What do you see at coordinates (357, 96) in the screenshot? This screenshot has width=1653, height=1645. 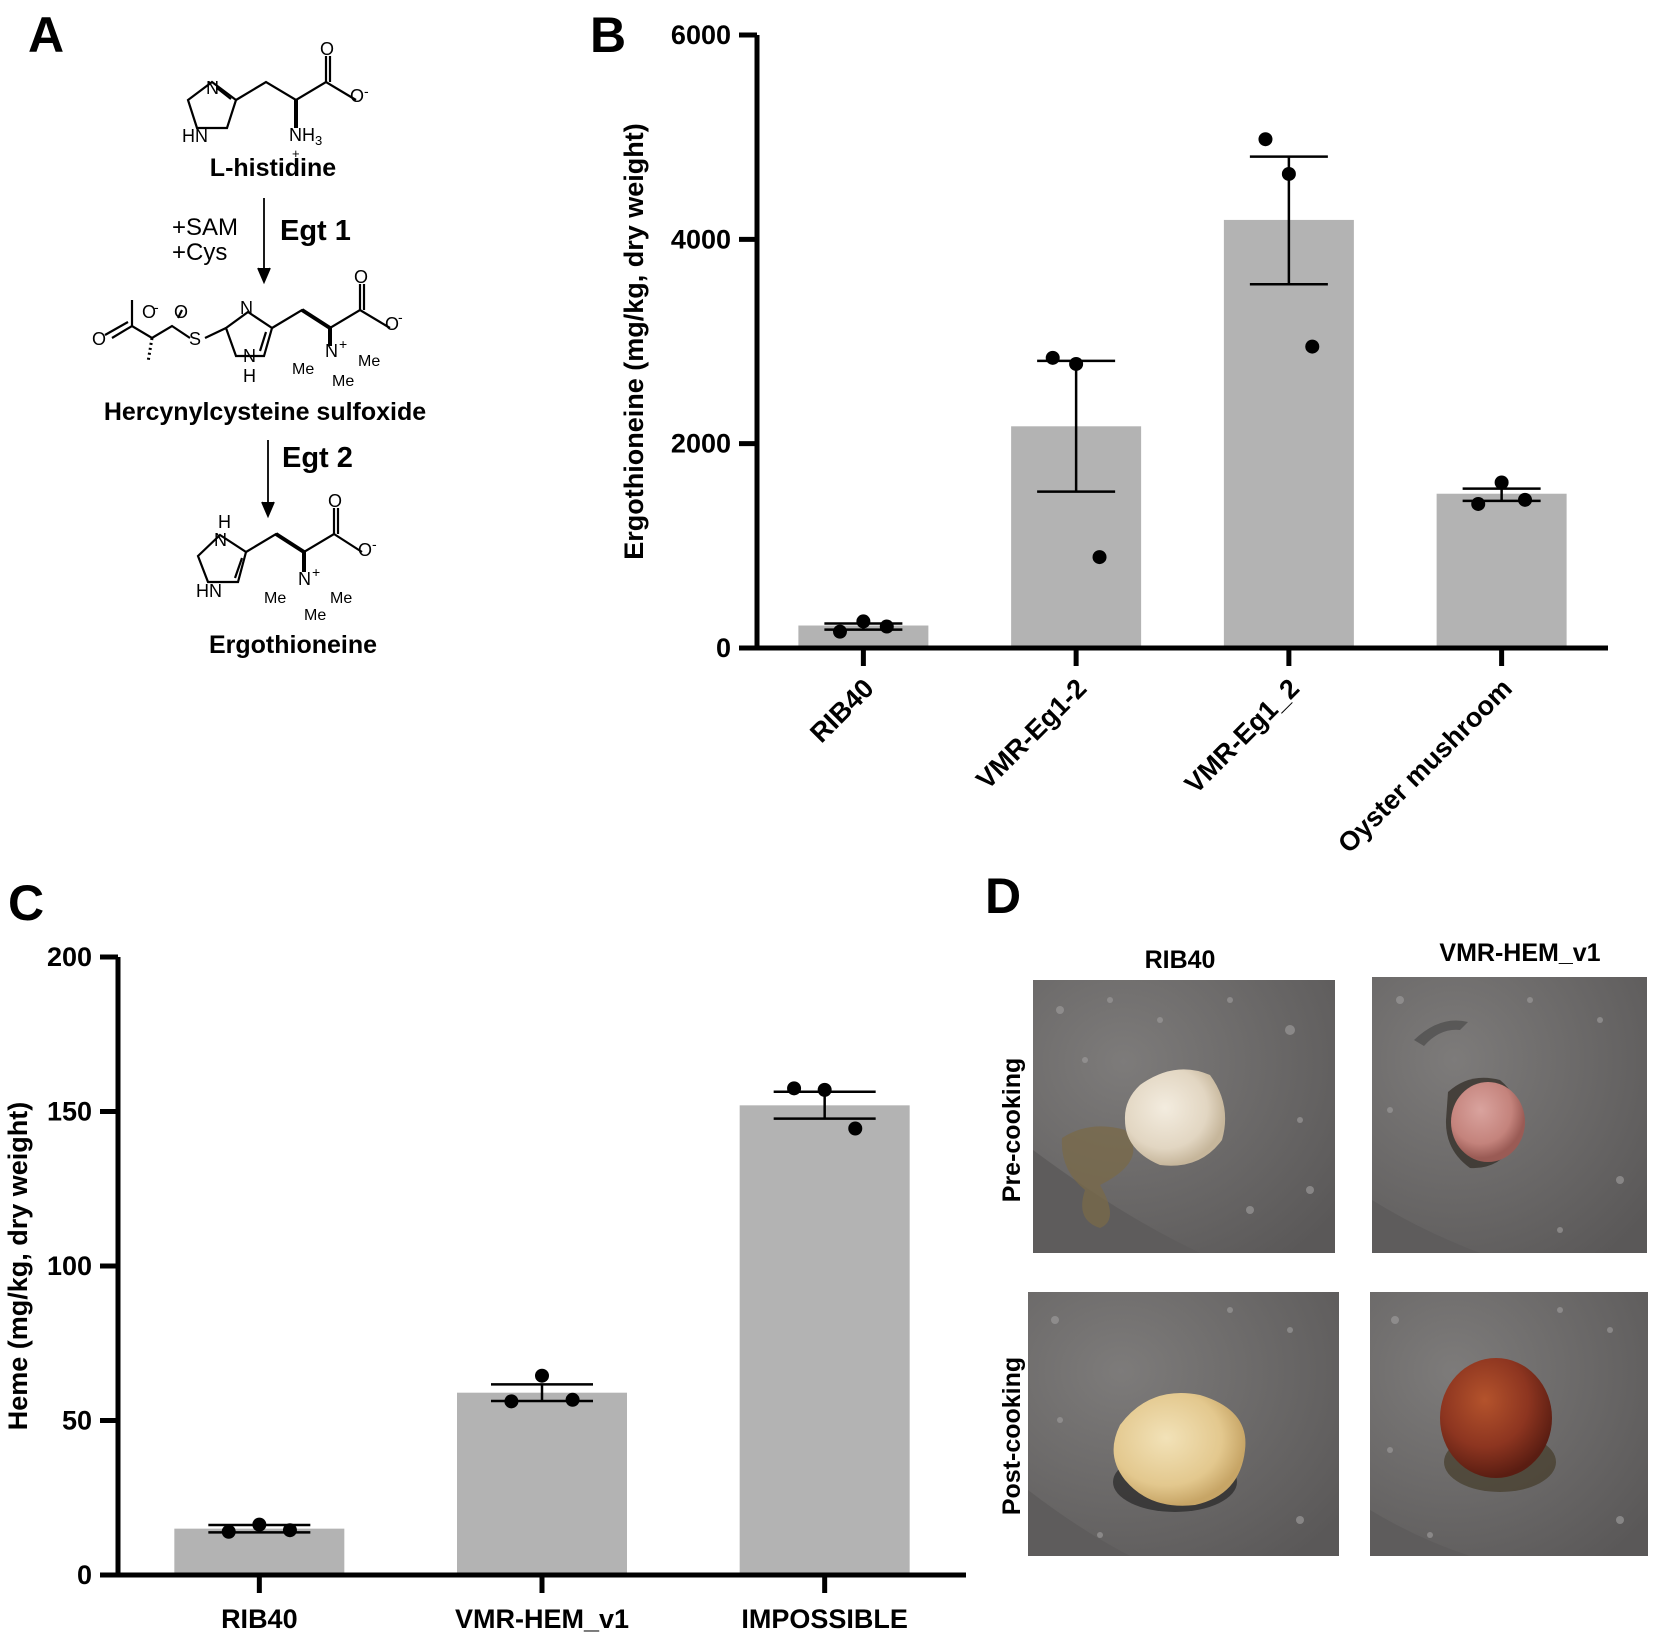 I see `histidine-label: O` at bounding box center [357, 96].